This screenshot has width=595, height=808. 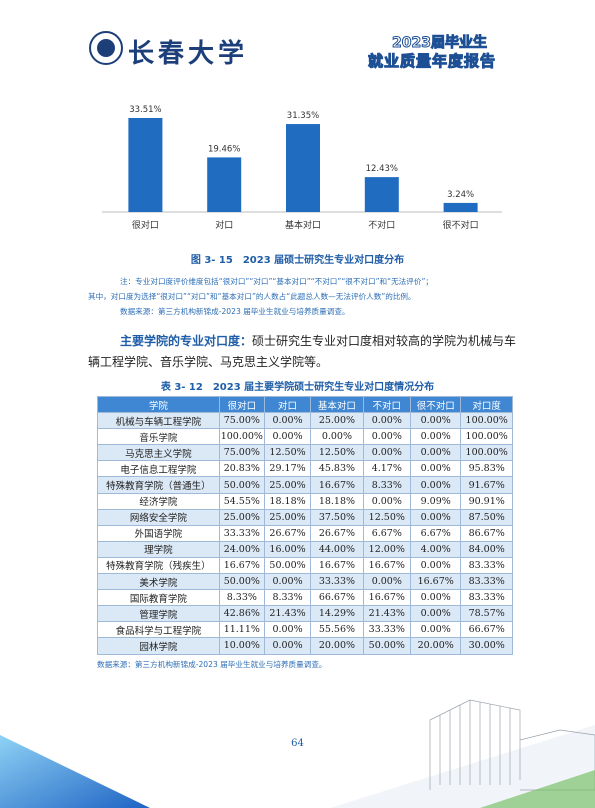 I want to click on table-cell: 30.00%, so click(x=486, y=646).